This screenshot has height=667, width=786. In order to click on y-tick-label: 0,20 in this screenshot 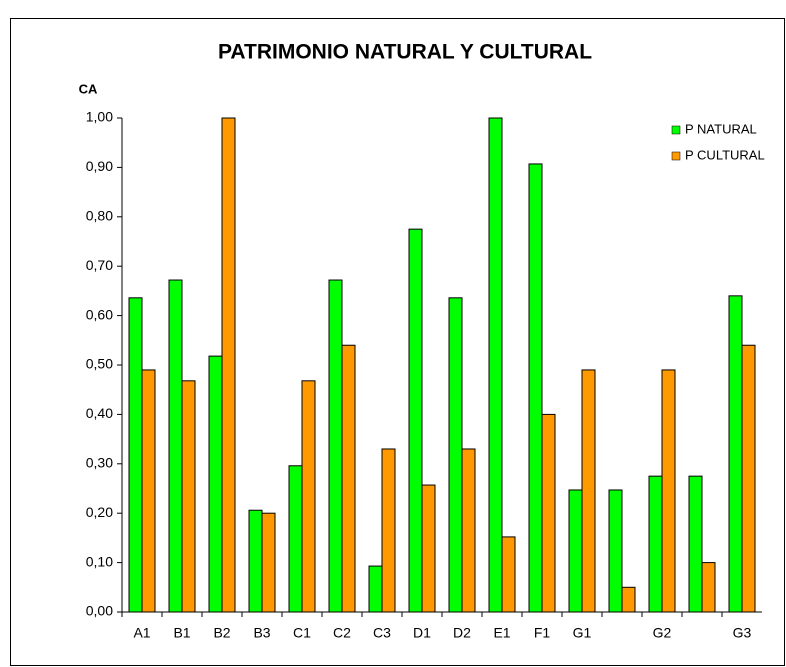, I will do `click(99, 512)`.